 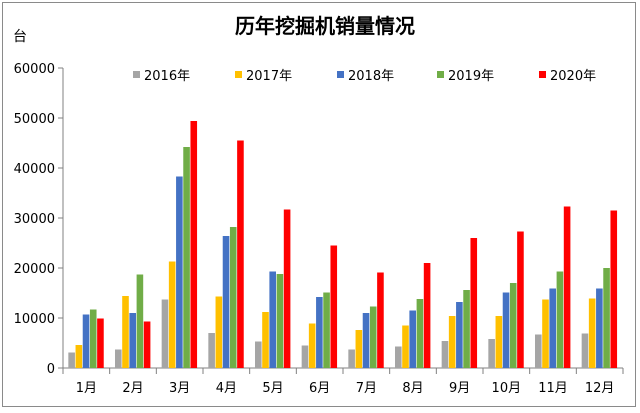 I want to click on legend-label: 2019年, so click(x=471, y=76).